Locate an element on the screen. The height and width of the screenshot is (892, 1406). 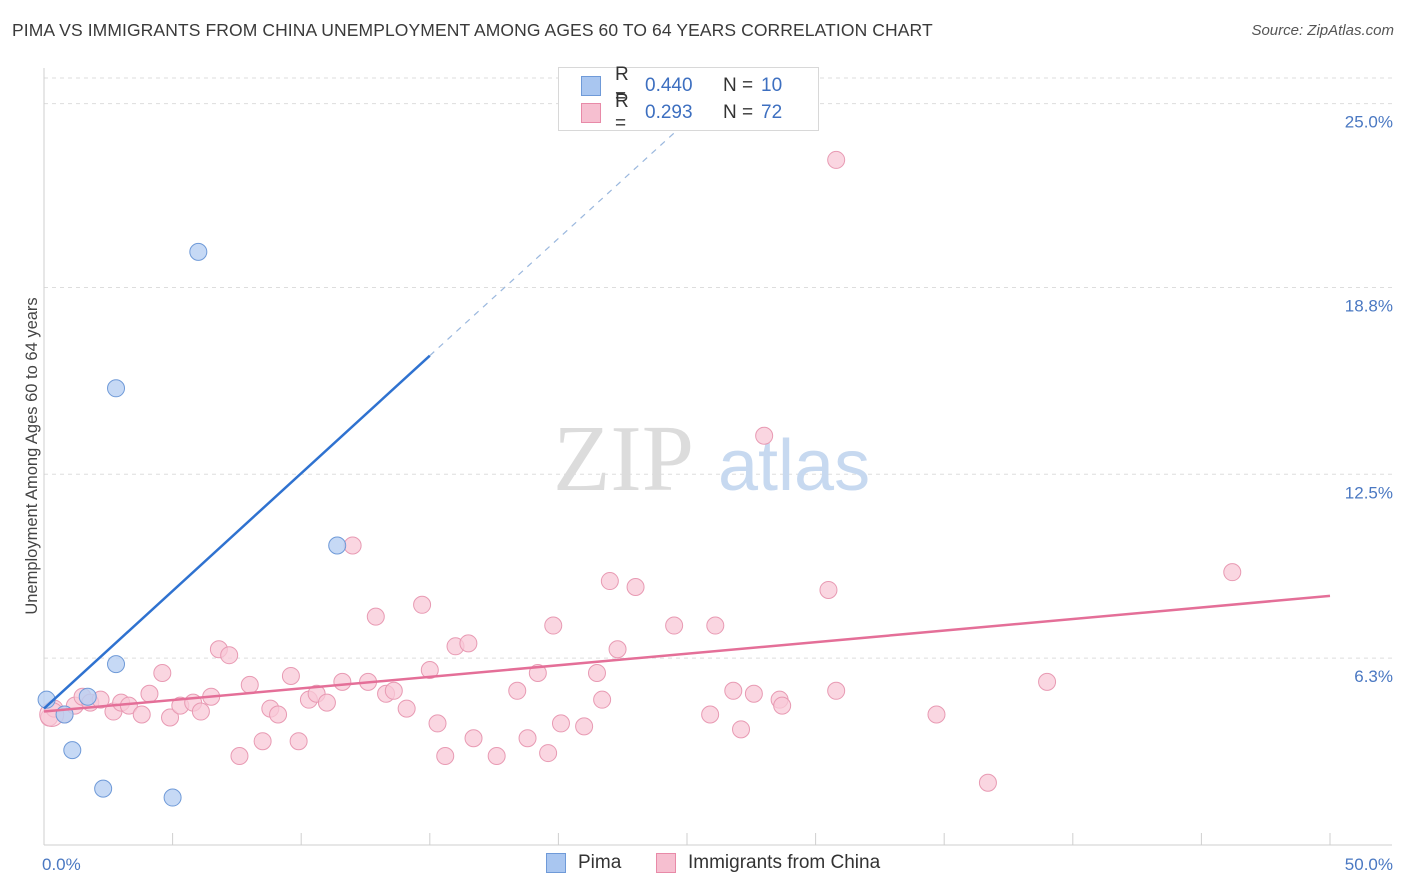
watermark-atlas: atlas is located at coordinates (794, 466).